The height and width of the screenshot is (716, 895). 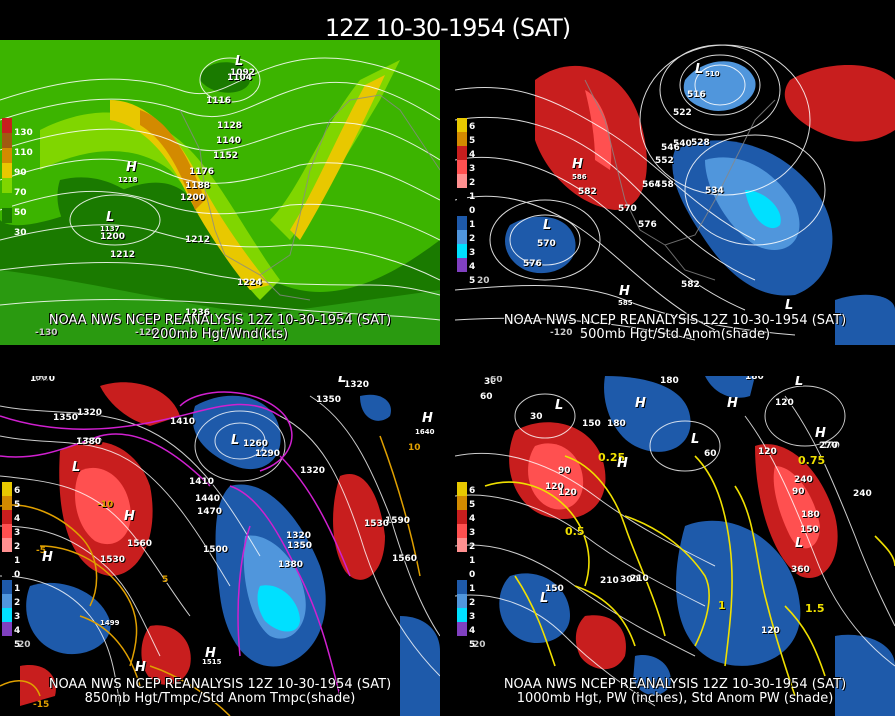 What do you see at coordinates (612, 457) in the screenshot?
I see `contour-label: 0.25` at bounding box center [612, 457].